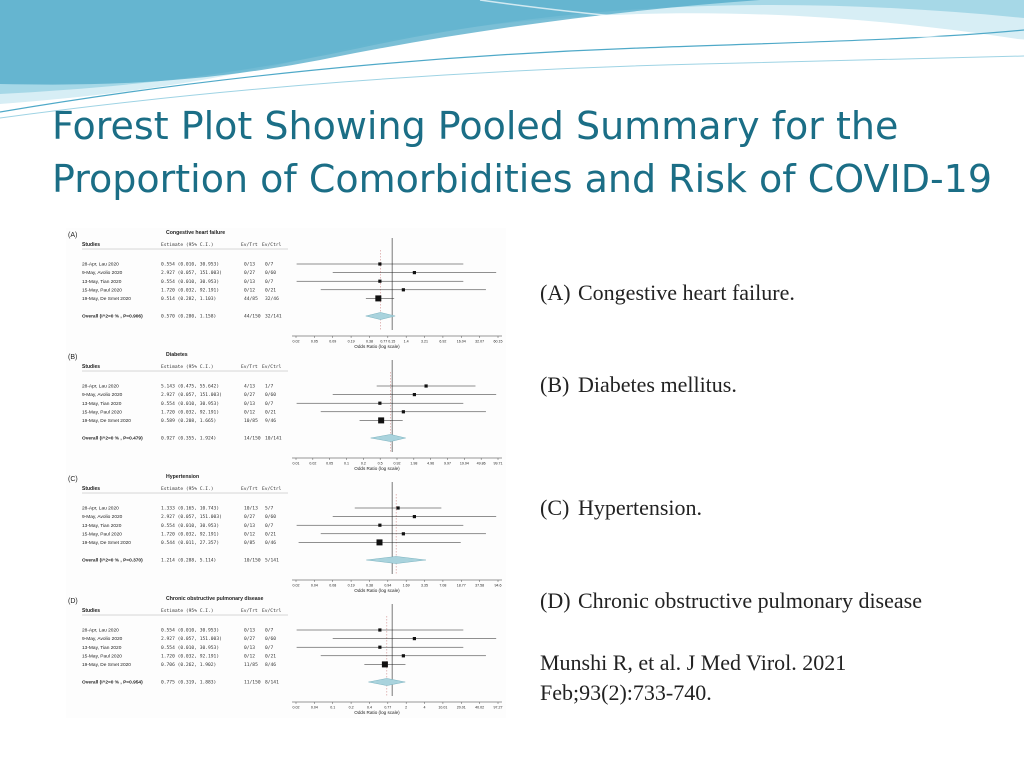 The height and width of the screenshot is (768, 1024). I want to click on panel-b-col-studies: Studies, so click(91, 367).